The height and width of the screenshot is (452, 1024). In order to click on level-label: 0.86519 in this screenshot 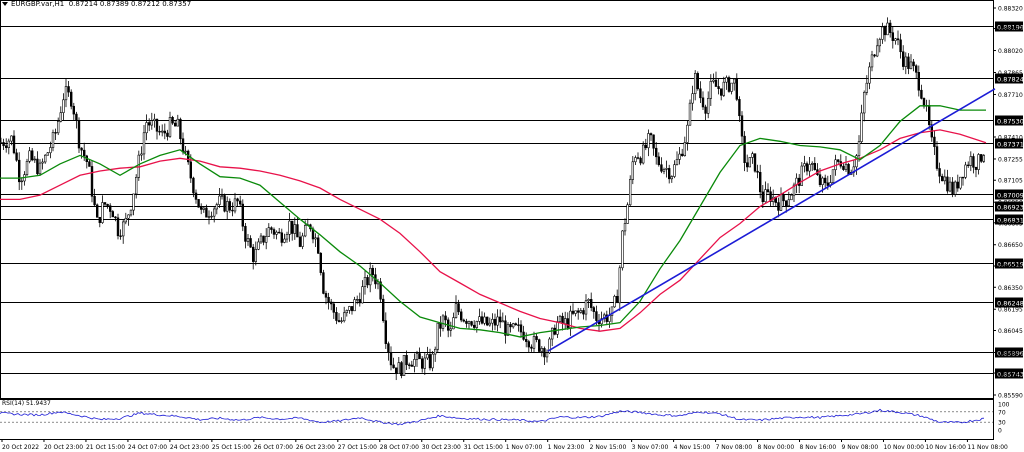, I will do `click(1010, 265)`.